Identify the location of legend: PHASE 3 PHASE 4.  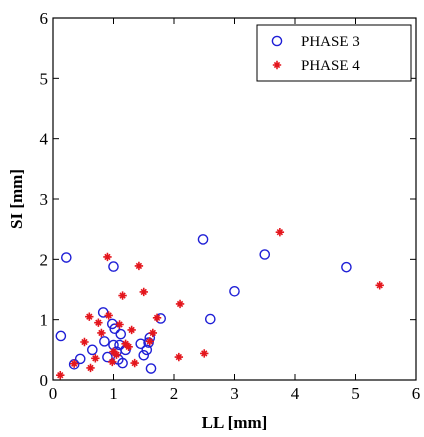
(334, 53).